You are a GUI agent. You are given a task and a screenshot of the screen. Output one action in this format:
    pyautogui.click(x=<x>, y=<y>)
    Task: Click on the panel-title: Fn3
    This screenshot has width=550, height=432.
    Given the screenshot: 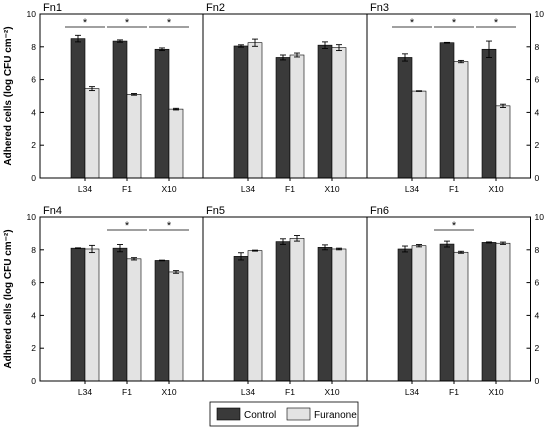 What is the action you would take?
    pyautogui.click(x=379, y=8)
    